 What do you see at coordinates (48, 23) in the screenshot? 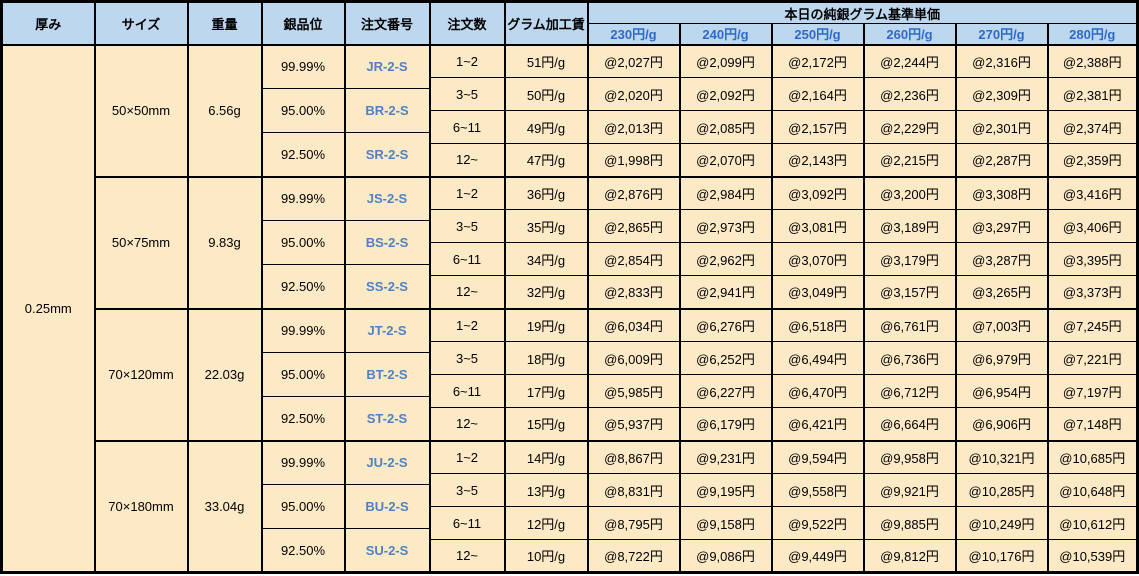
I see `header-thickness: 厚み` at bounding box center [48, 23].